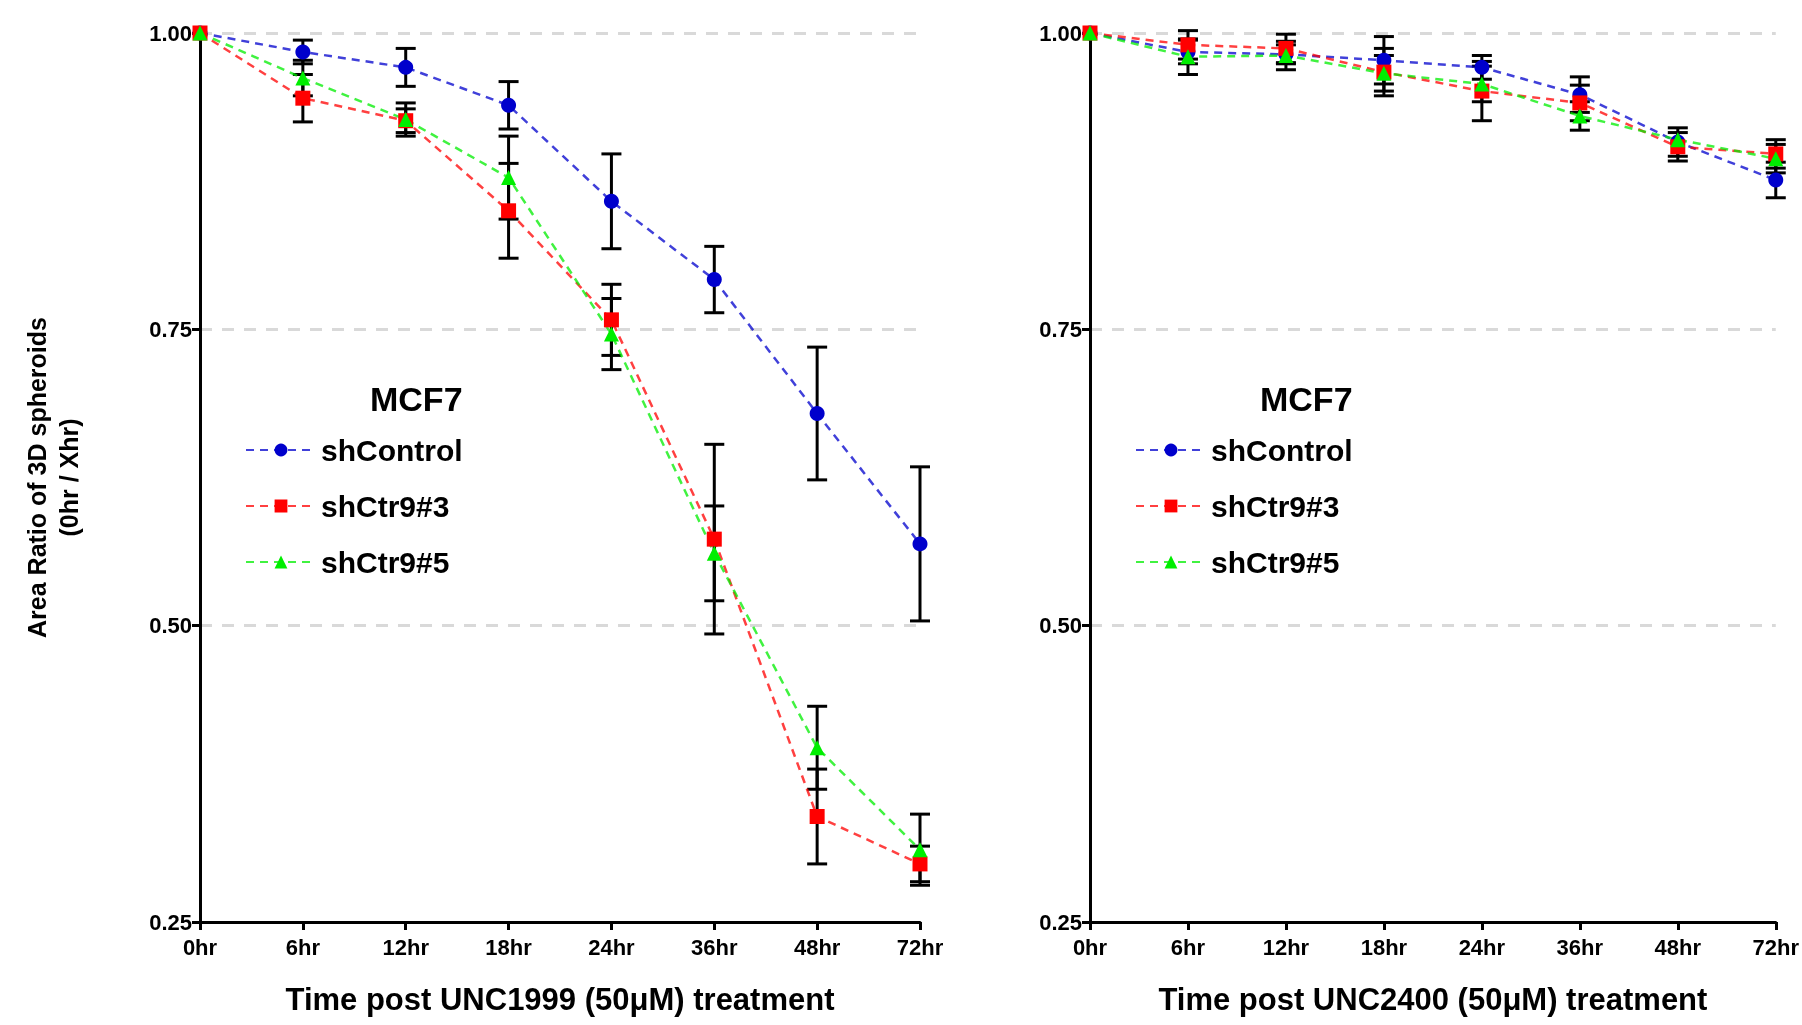  I want to click on x-axis-title: Time post UNC2400 (50μM) treatment, so click(1433, 999).